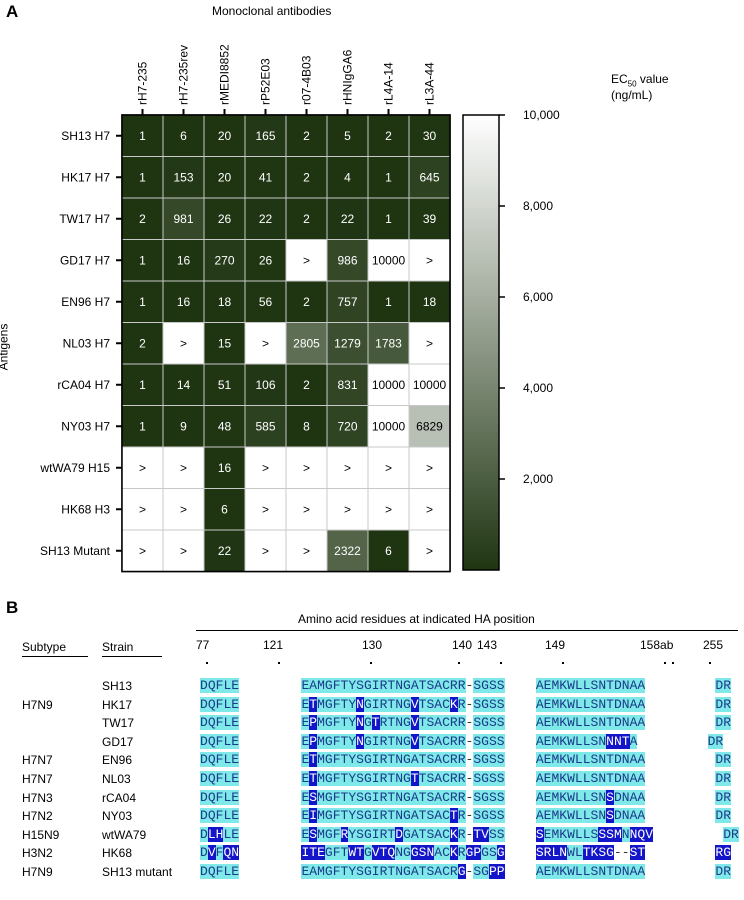 The height and width of the screenshot is (900, 744). I want to click on subtype-label: H7N9, so click(37, 872).